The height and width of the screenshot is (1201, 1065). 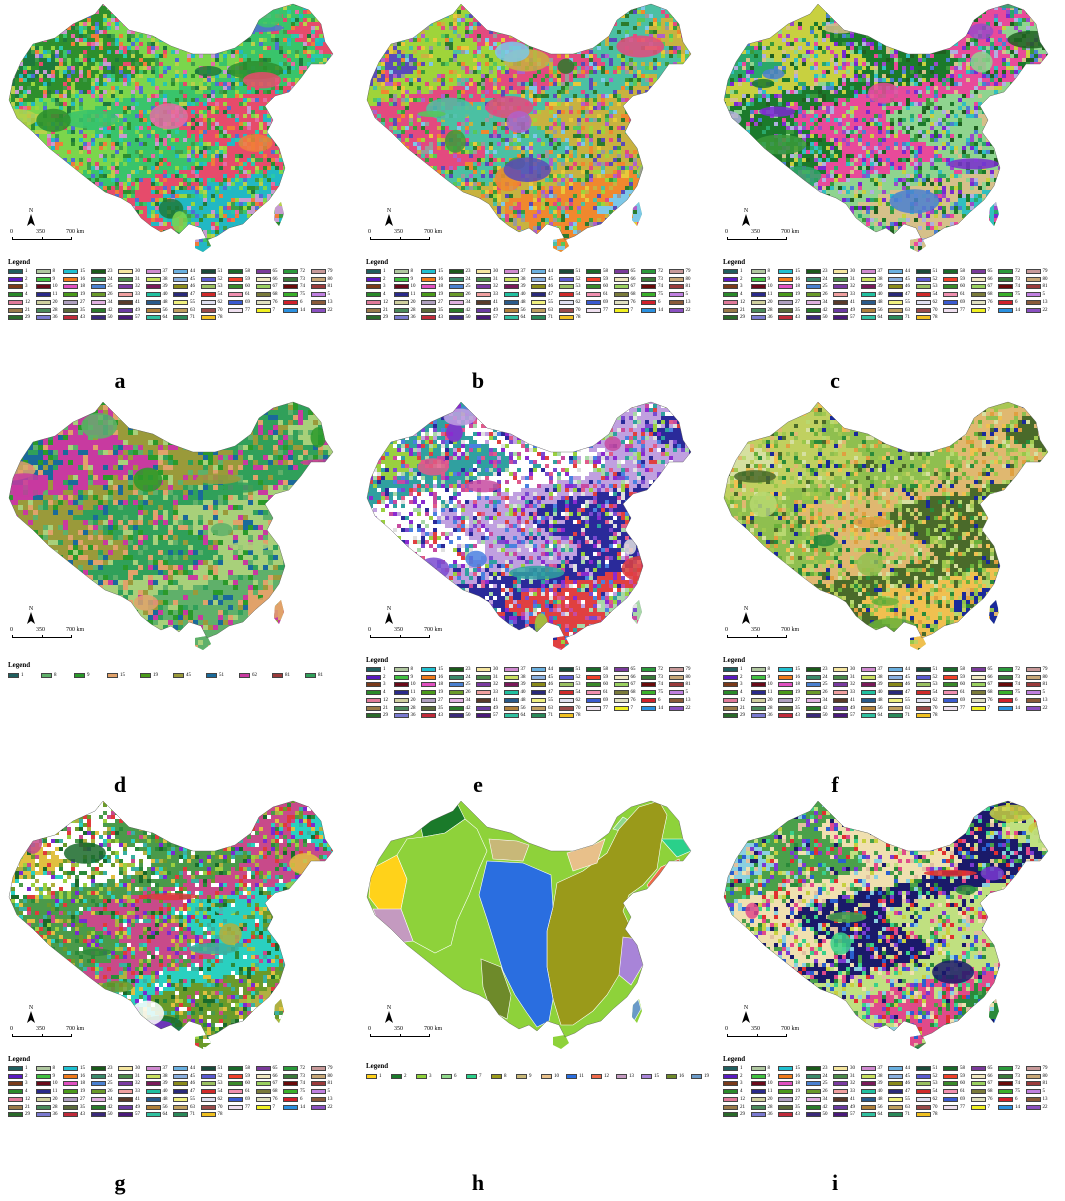 I want to click on legend-item: 30, so click(x=489, y=271).